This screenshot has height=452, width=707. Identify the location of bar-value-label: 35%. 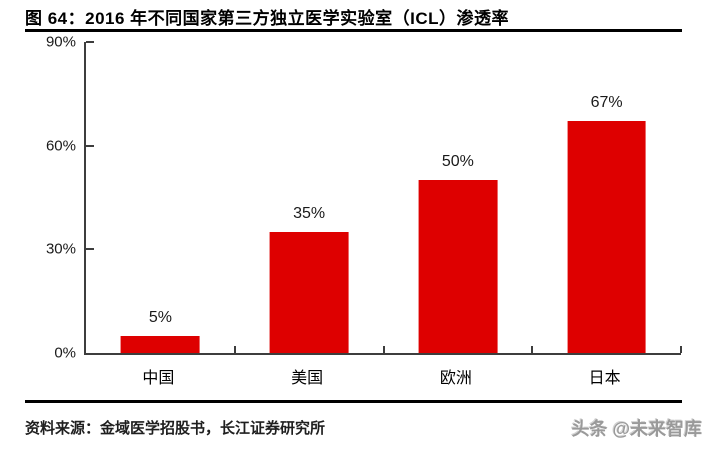
(309, 214).